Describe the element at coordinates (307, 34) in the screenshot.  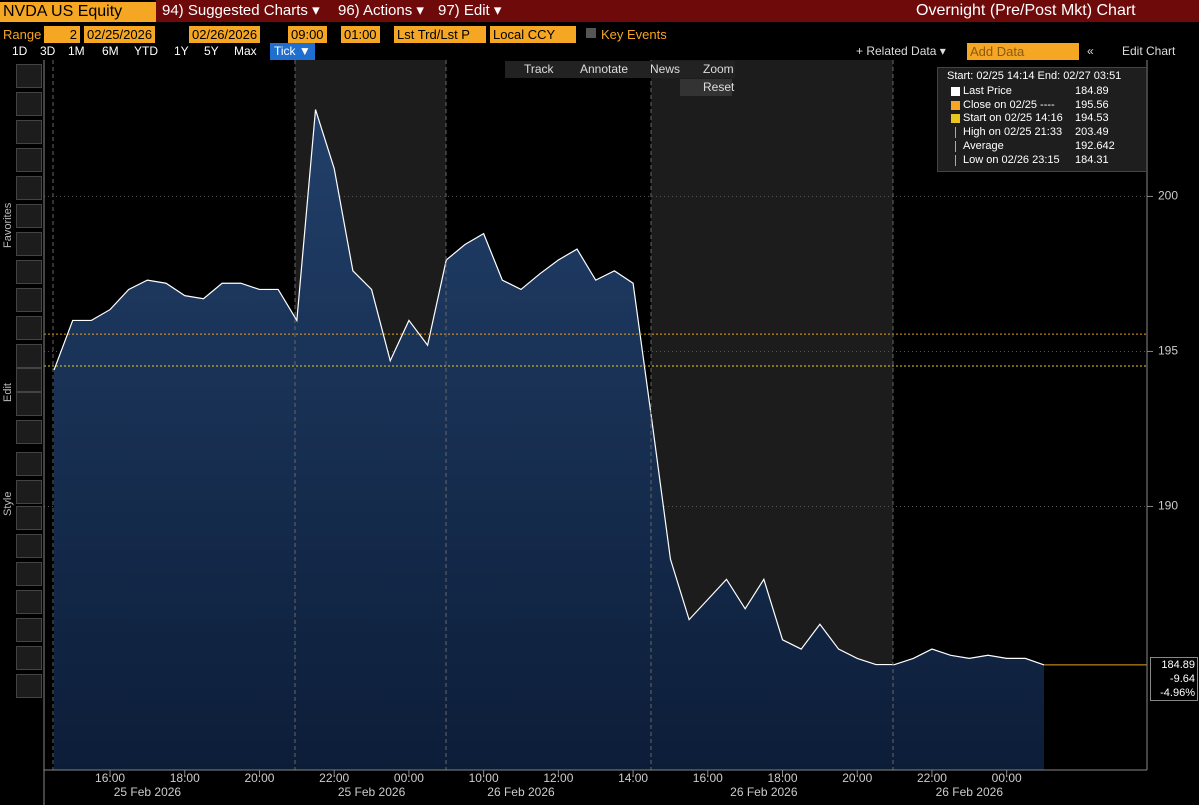
I see `start-time: 09:00` at that location.